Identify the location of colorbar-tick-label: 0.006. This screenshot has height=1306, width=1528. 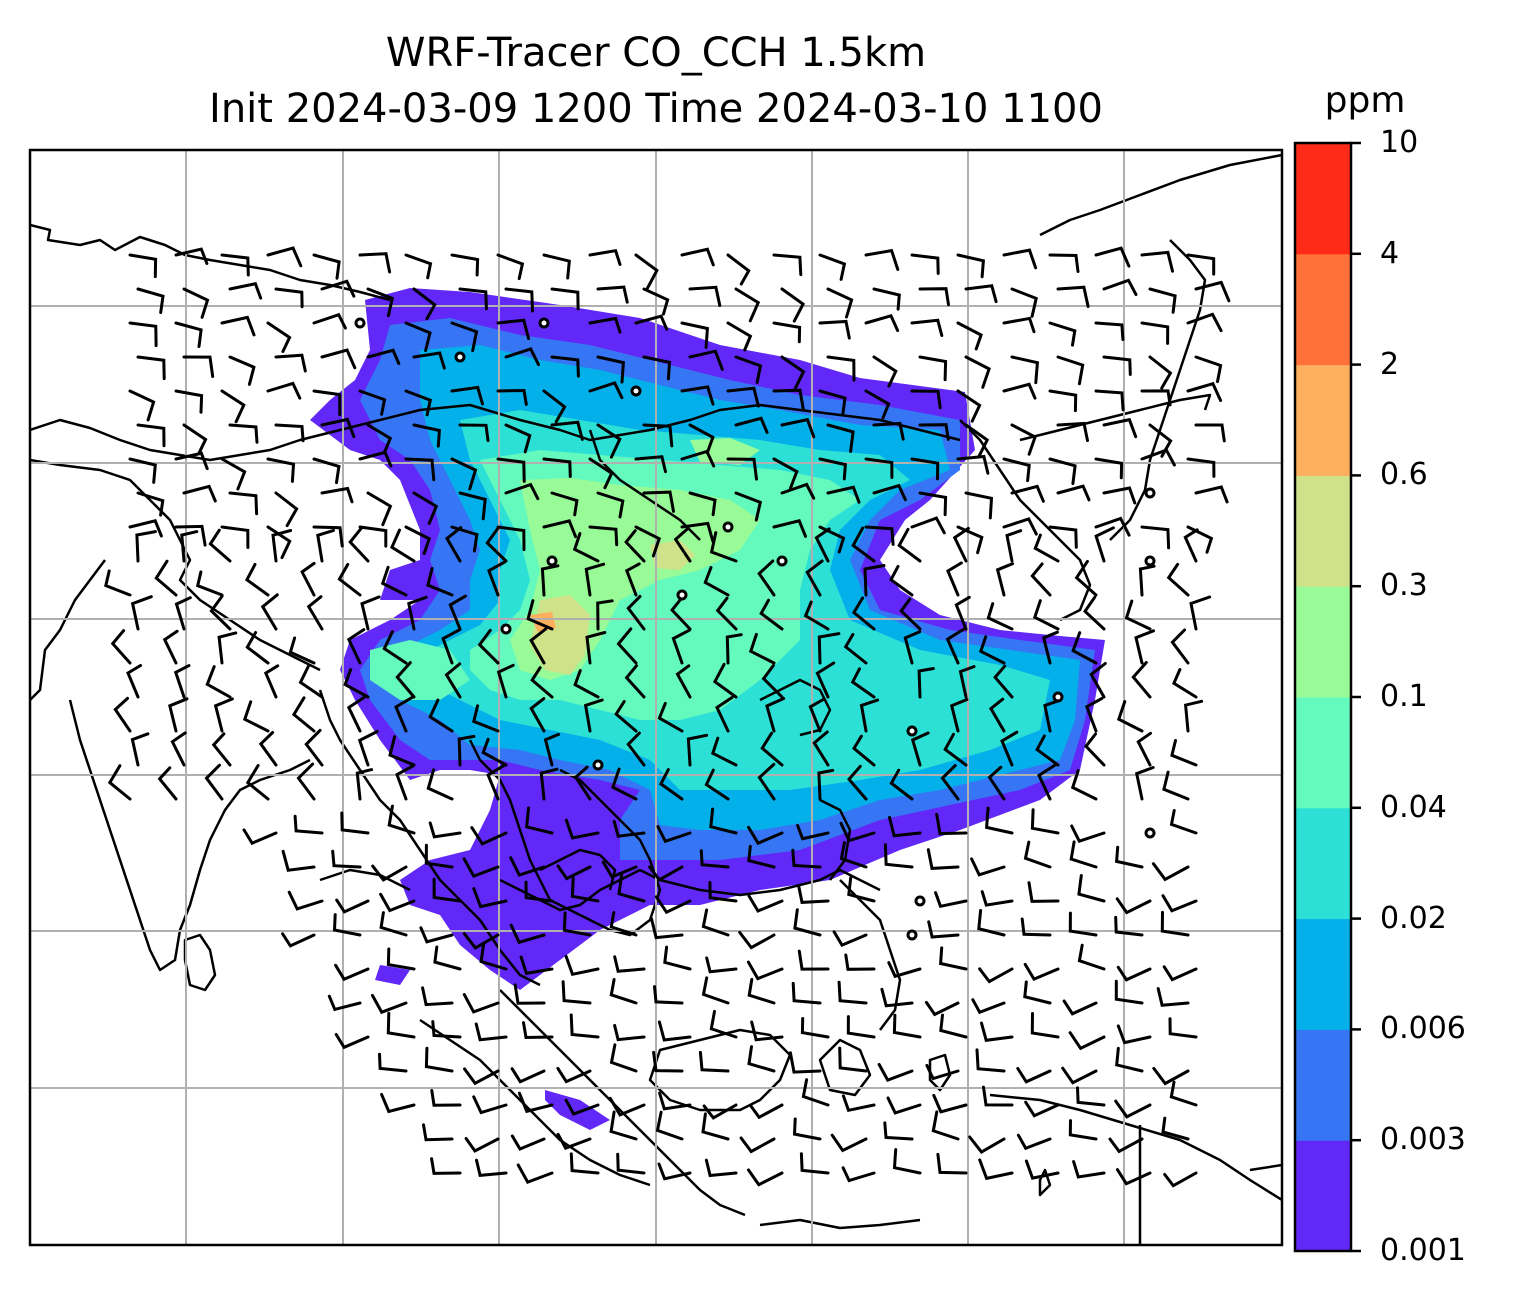
(1423, 1029).